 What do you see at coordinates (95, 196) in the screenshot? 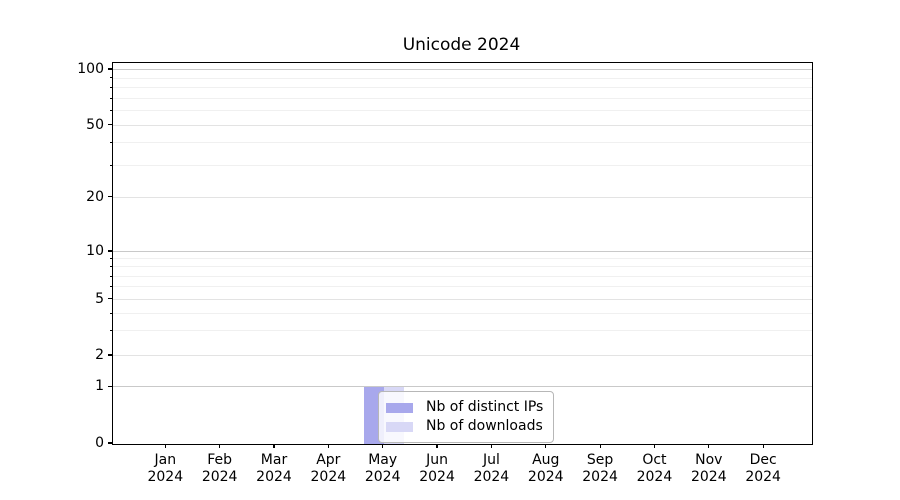
I see `y-axis-tick-label: 20` at bounding box center [95, 196].